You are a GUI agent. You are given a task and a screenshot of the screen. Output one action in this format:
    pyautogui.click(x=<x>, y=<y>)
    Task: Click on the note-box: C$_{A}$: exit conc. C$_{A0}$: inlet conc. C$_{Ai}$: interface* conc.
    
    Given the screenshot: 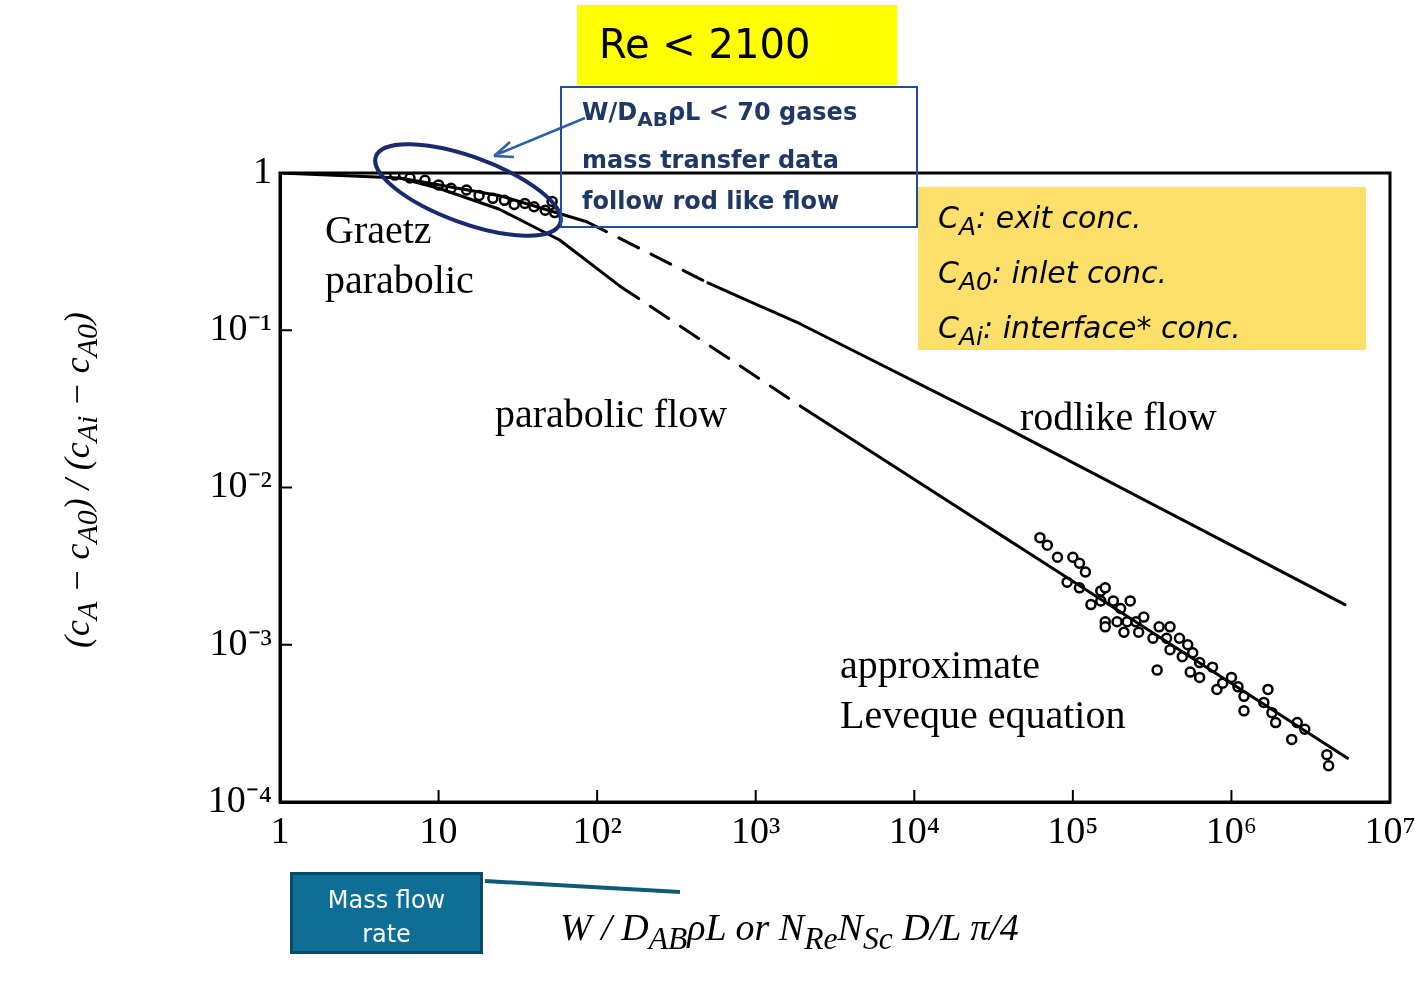 What is the action you would take?
    pyautogui.click(x=1142, y=268)
    